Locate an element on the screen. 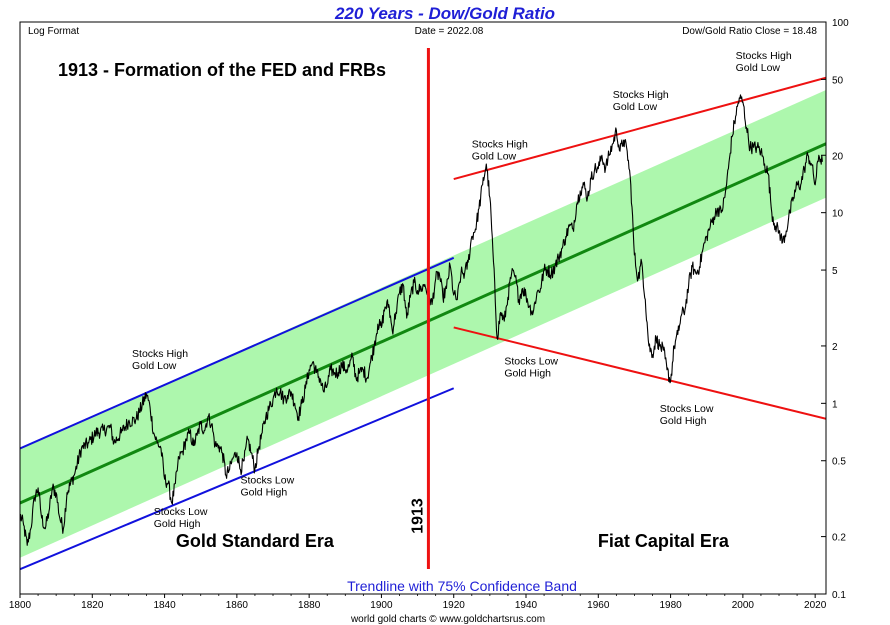 Image resolution: width=890 pixels, height=625 pixels. x-tick-label: 1820 is located at coordinates (92, 605).